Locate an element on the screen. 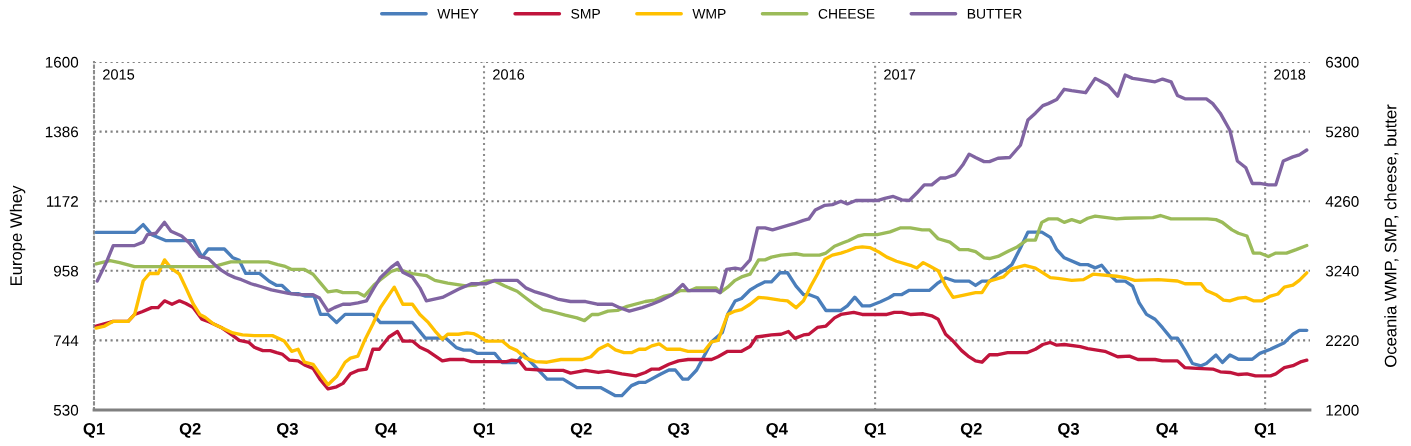 This screenshot has width=1411, height=446. y-tick-label: 744 is located at coordinates (66, 340).